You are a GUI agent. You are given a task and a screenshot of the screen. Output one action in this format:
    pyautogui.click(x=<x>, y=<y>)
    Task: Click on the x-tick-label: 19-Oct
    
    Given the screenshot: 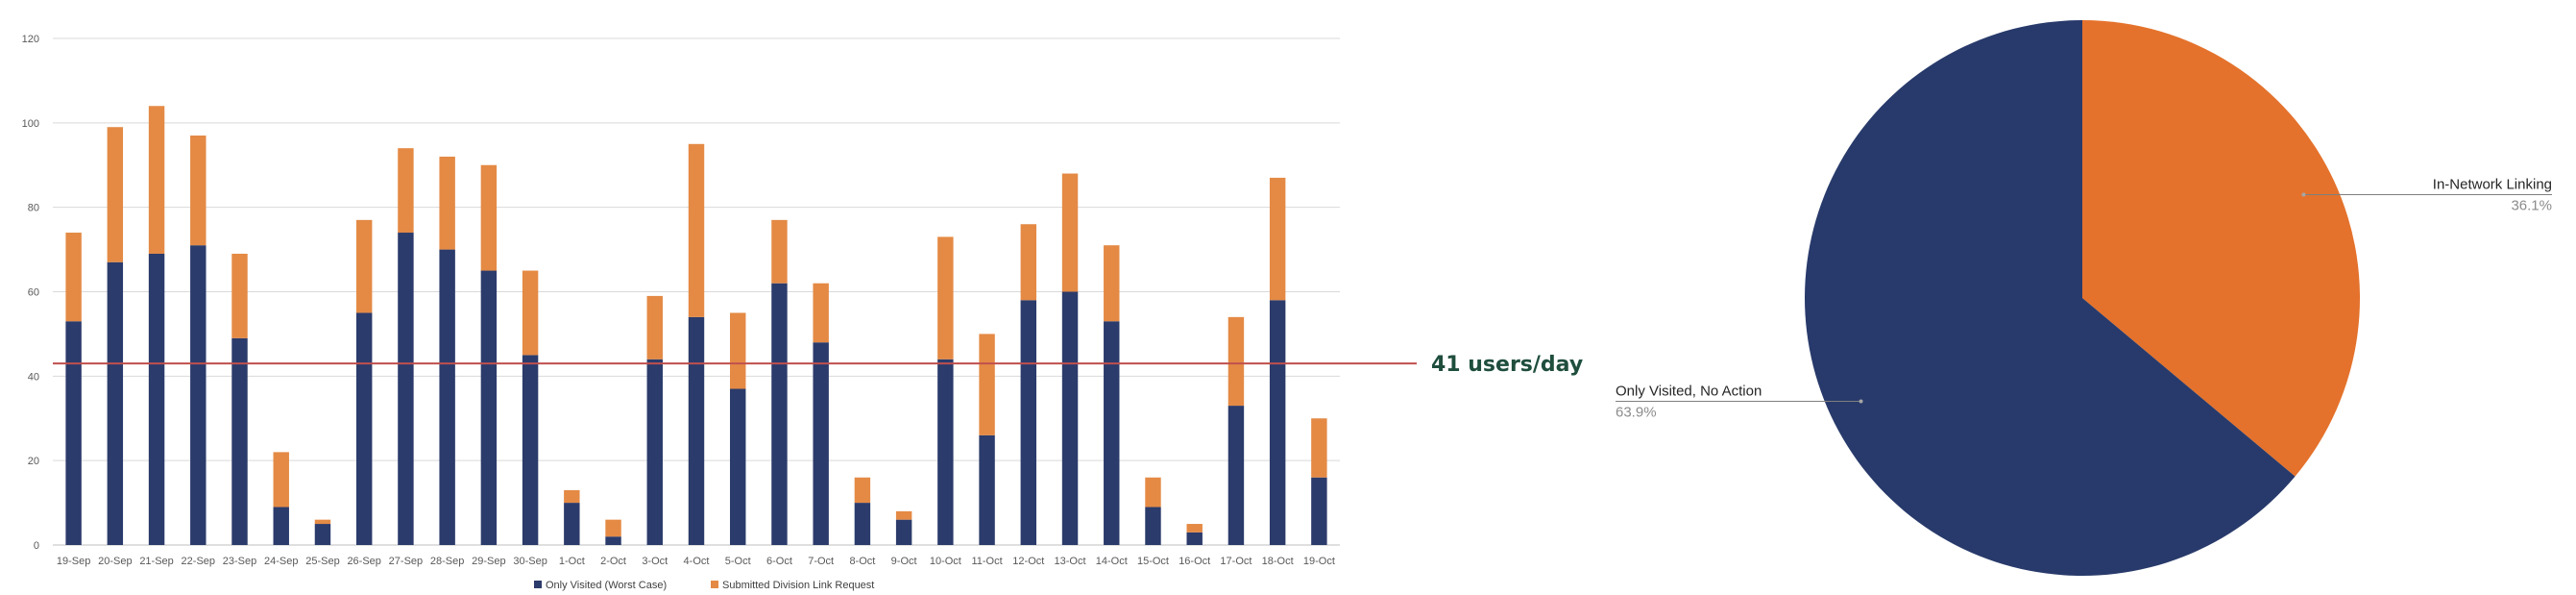 What is the action you would take?
    pyautogui.click(x=1319, y=562)
    